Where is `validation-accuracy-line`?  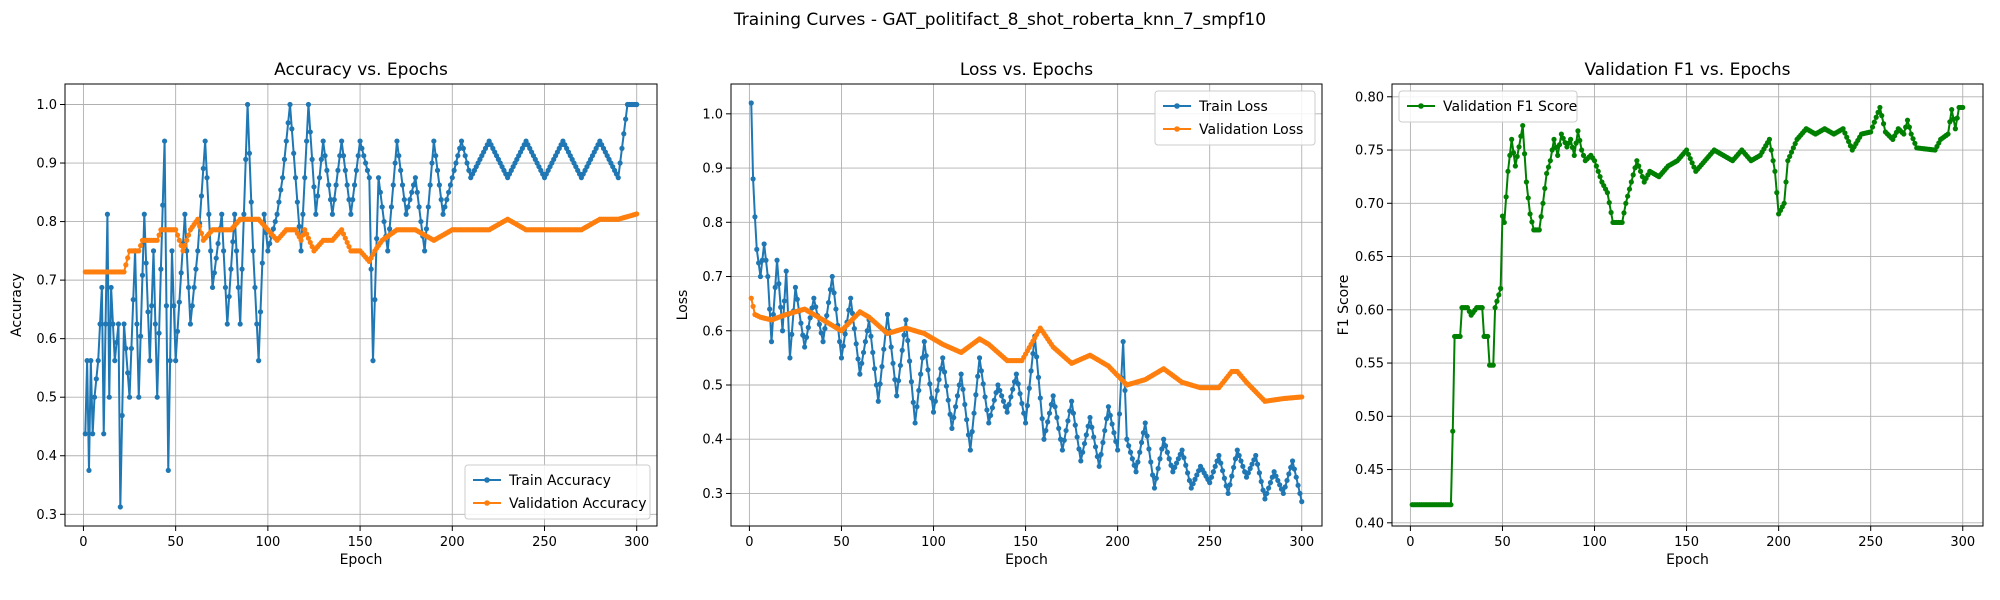
validation-accuracy-line is located at coordinates (361, 243).